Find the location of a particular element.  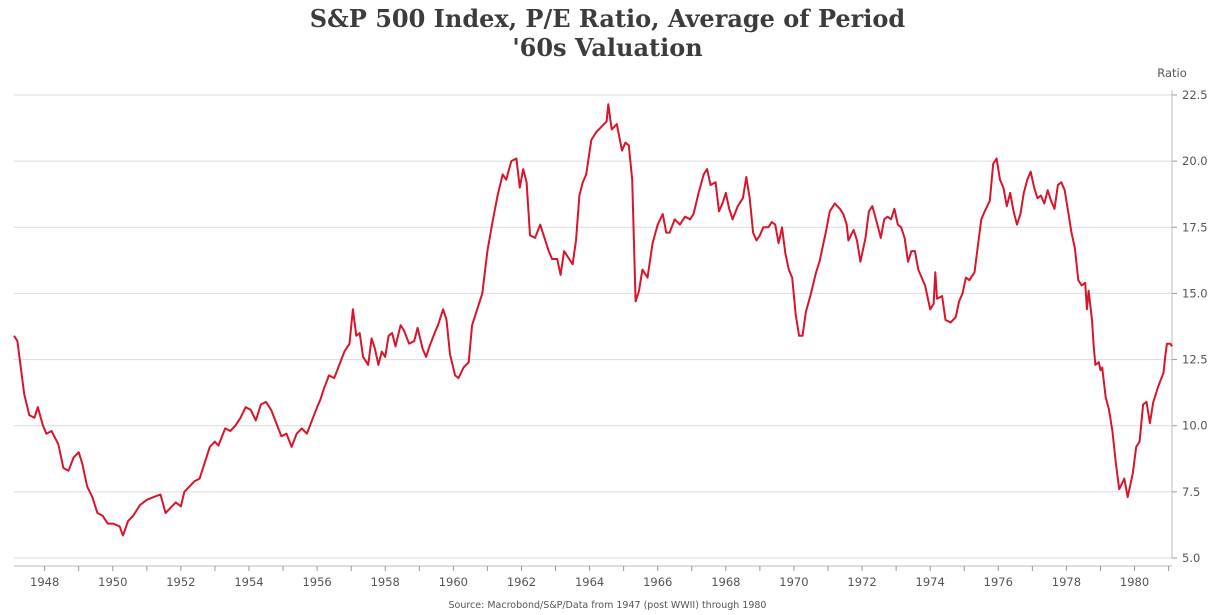

x-tick-label: 1976 is located at coordinates (998, 582).